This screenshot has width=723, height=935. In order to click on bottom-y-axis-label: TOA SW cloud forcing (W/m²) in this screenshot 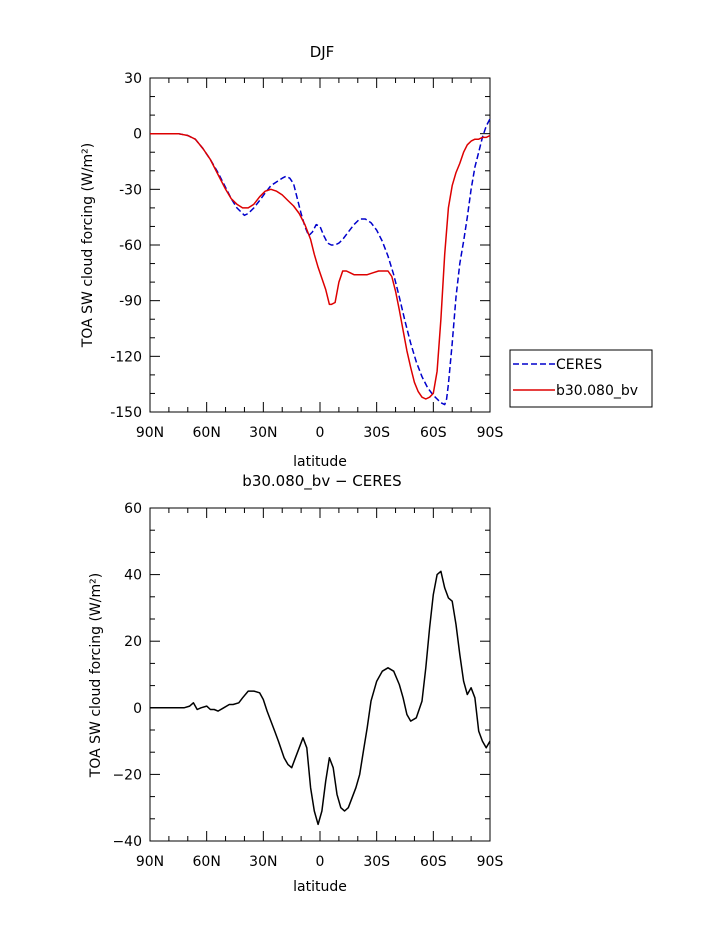, I will do `click(96, 675)`.